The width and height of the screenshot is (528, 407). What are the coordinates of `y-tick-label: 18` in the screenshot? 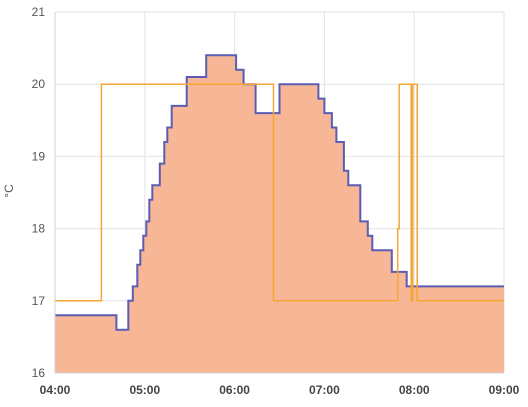 It's located at (39, 229).